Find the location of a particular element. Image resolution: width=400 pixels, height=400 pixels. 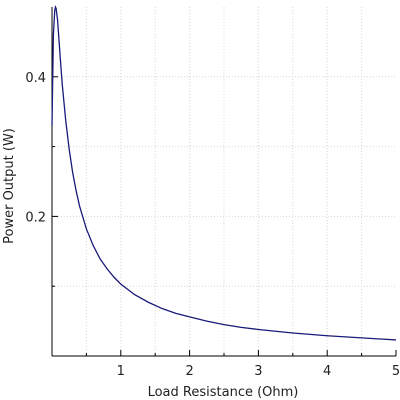

x-tick-label: 1 is located at coordinates (121, 371).